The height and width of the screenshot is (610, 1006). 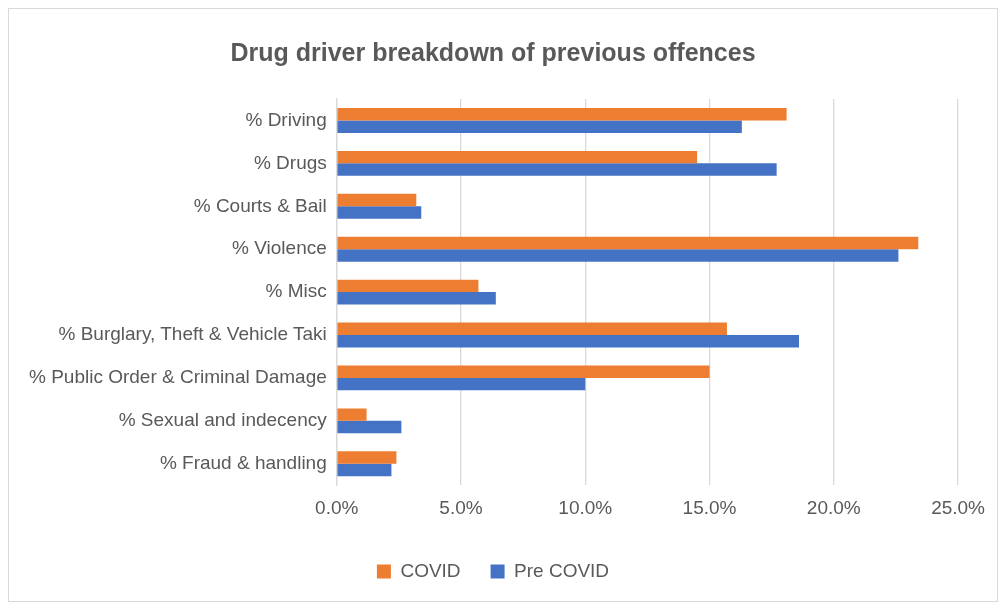 What do you see at coordinates (223, 420) in the screenshot?
I see `y-tick-label: % Sexual and indecency` at bounding box center [223, 420].